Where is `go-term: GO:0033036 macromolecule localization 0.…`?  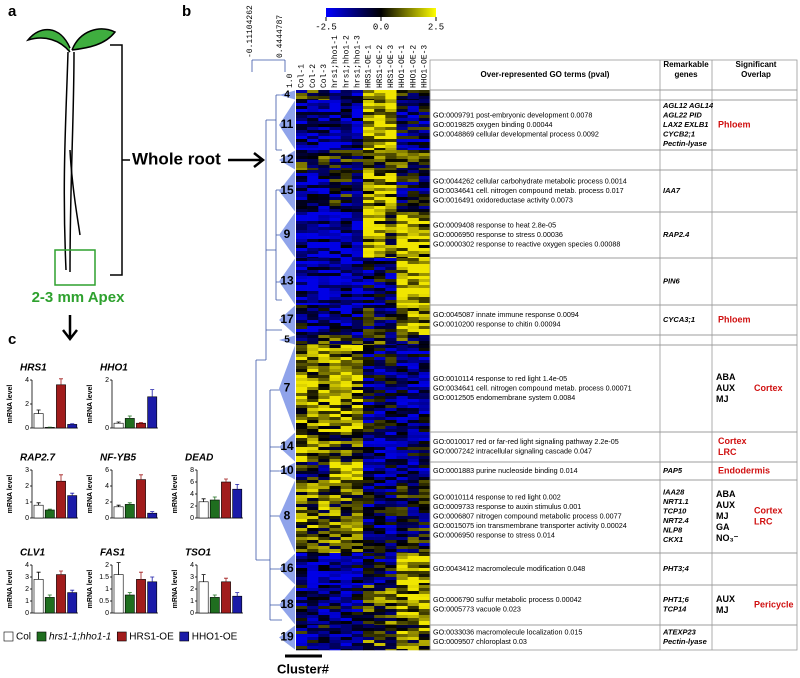 go-term: GO:0033036 macromolecule localization 0.… is located at coordinates (507, 632).